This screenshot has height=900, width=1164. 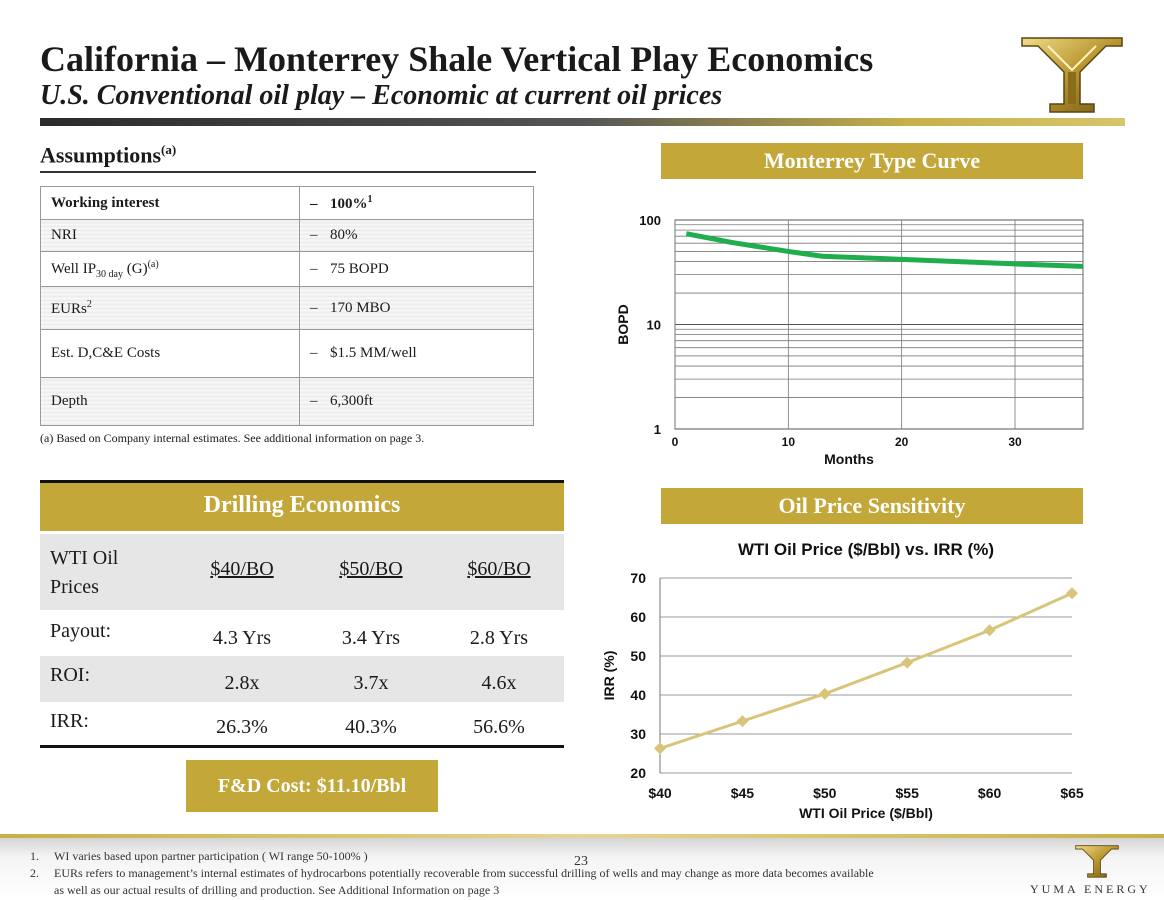 What do you see at coordinates (242, 727) in the screenshot?
I see `table-cell: 26.3%` at bounding box center [242, 727].